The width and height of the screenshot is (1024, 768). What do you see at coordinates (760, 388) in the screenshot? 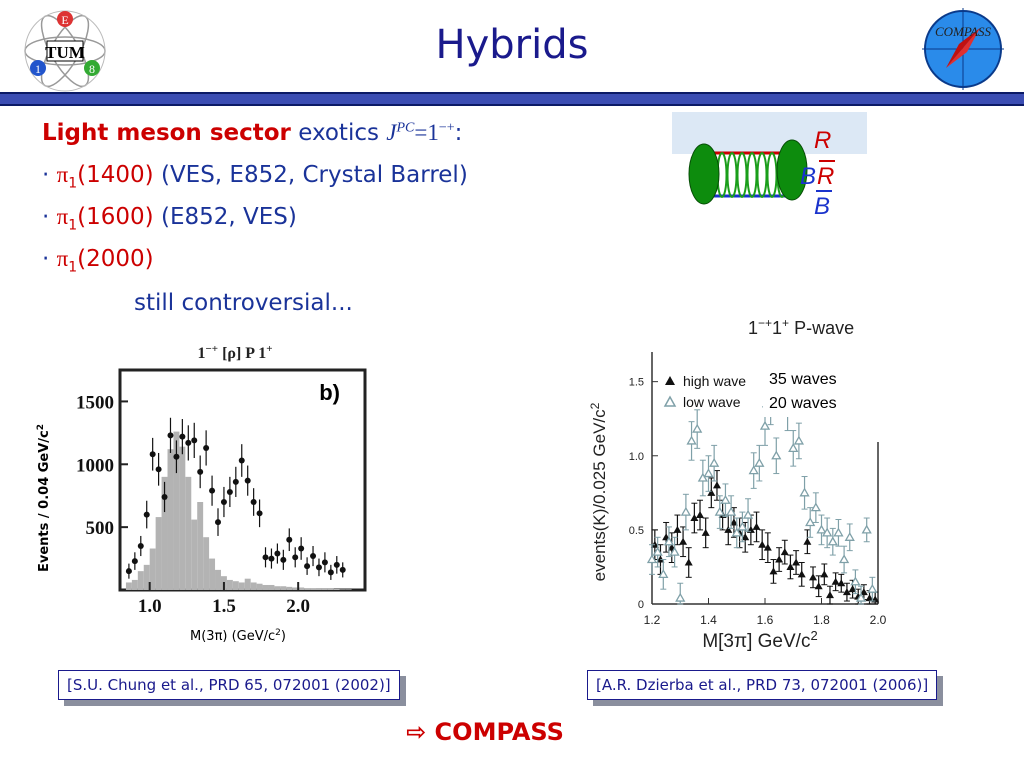
I see `chart2-legend: high wave low wave 35 waves 20 waves` at bounding box center [760, 388].